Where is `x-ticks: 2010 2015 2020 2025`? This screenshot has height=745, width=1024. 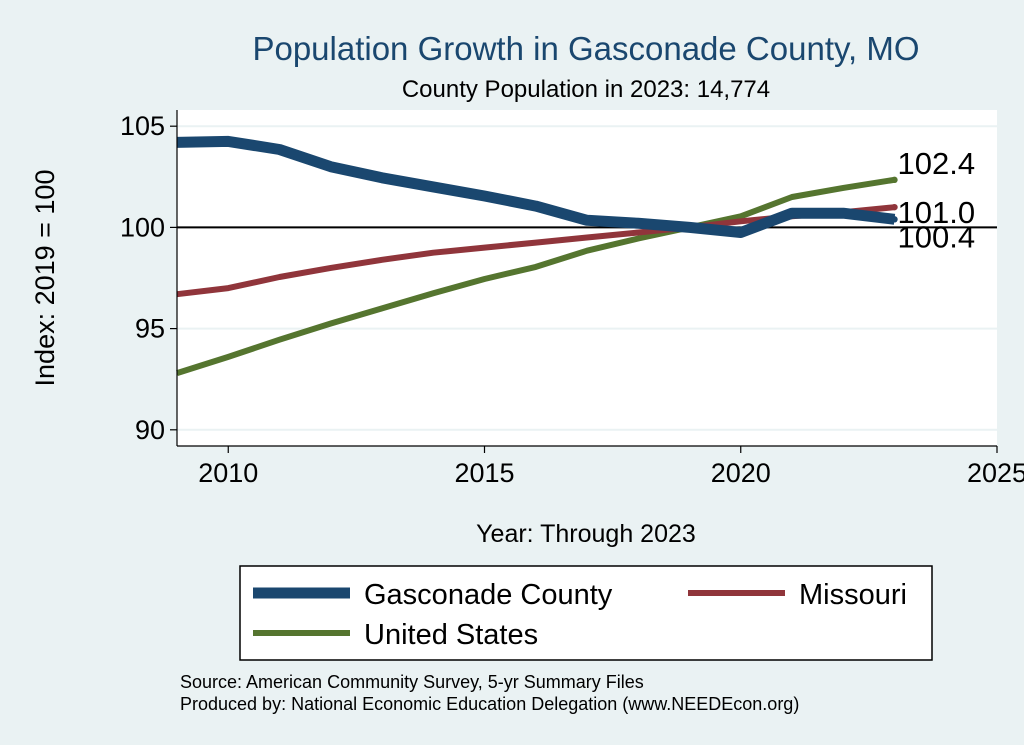
x-ticks: 2010 2015 2020 2025 is located at coordinates (611, 473).